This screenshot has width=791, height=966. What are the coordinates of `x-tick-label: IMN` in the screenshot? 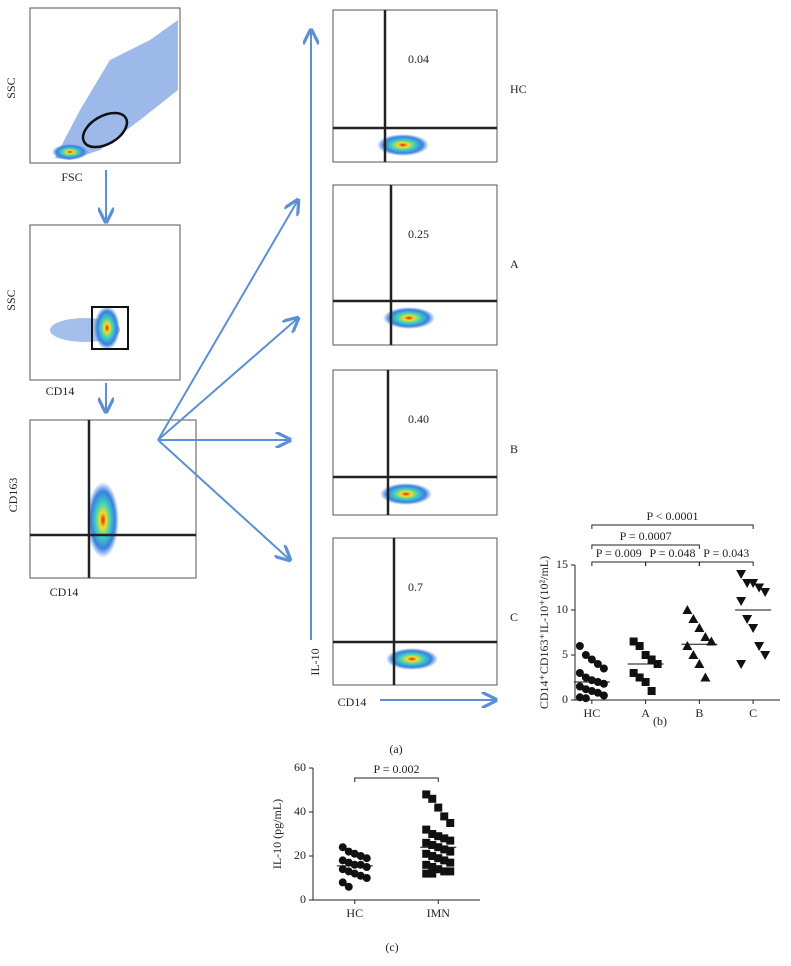 It's located at (439, 913).